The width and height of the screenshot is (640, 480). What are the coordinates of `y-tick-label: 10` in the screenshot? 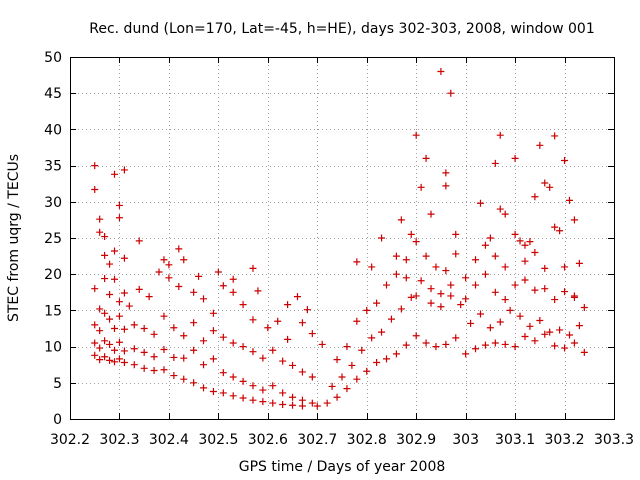 It's located at (53, 348).